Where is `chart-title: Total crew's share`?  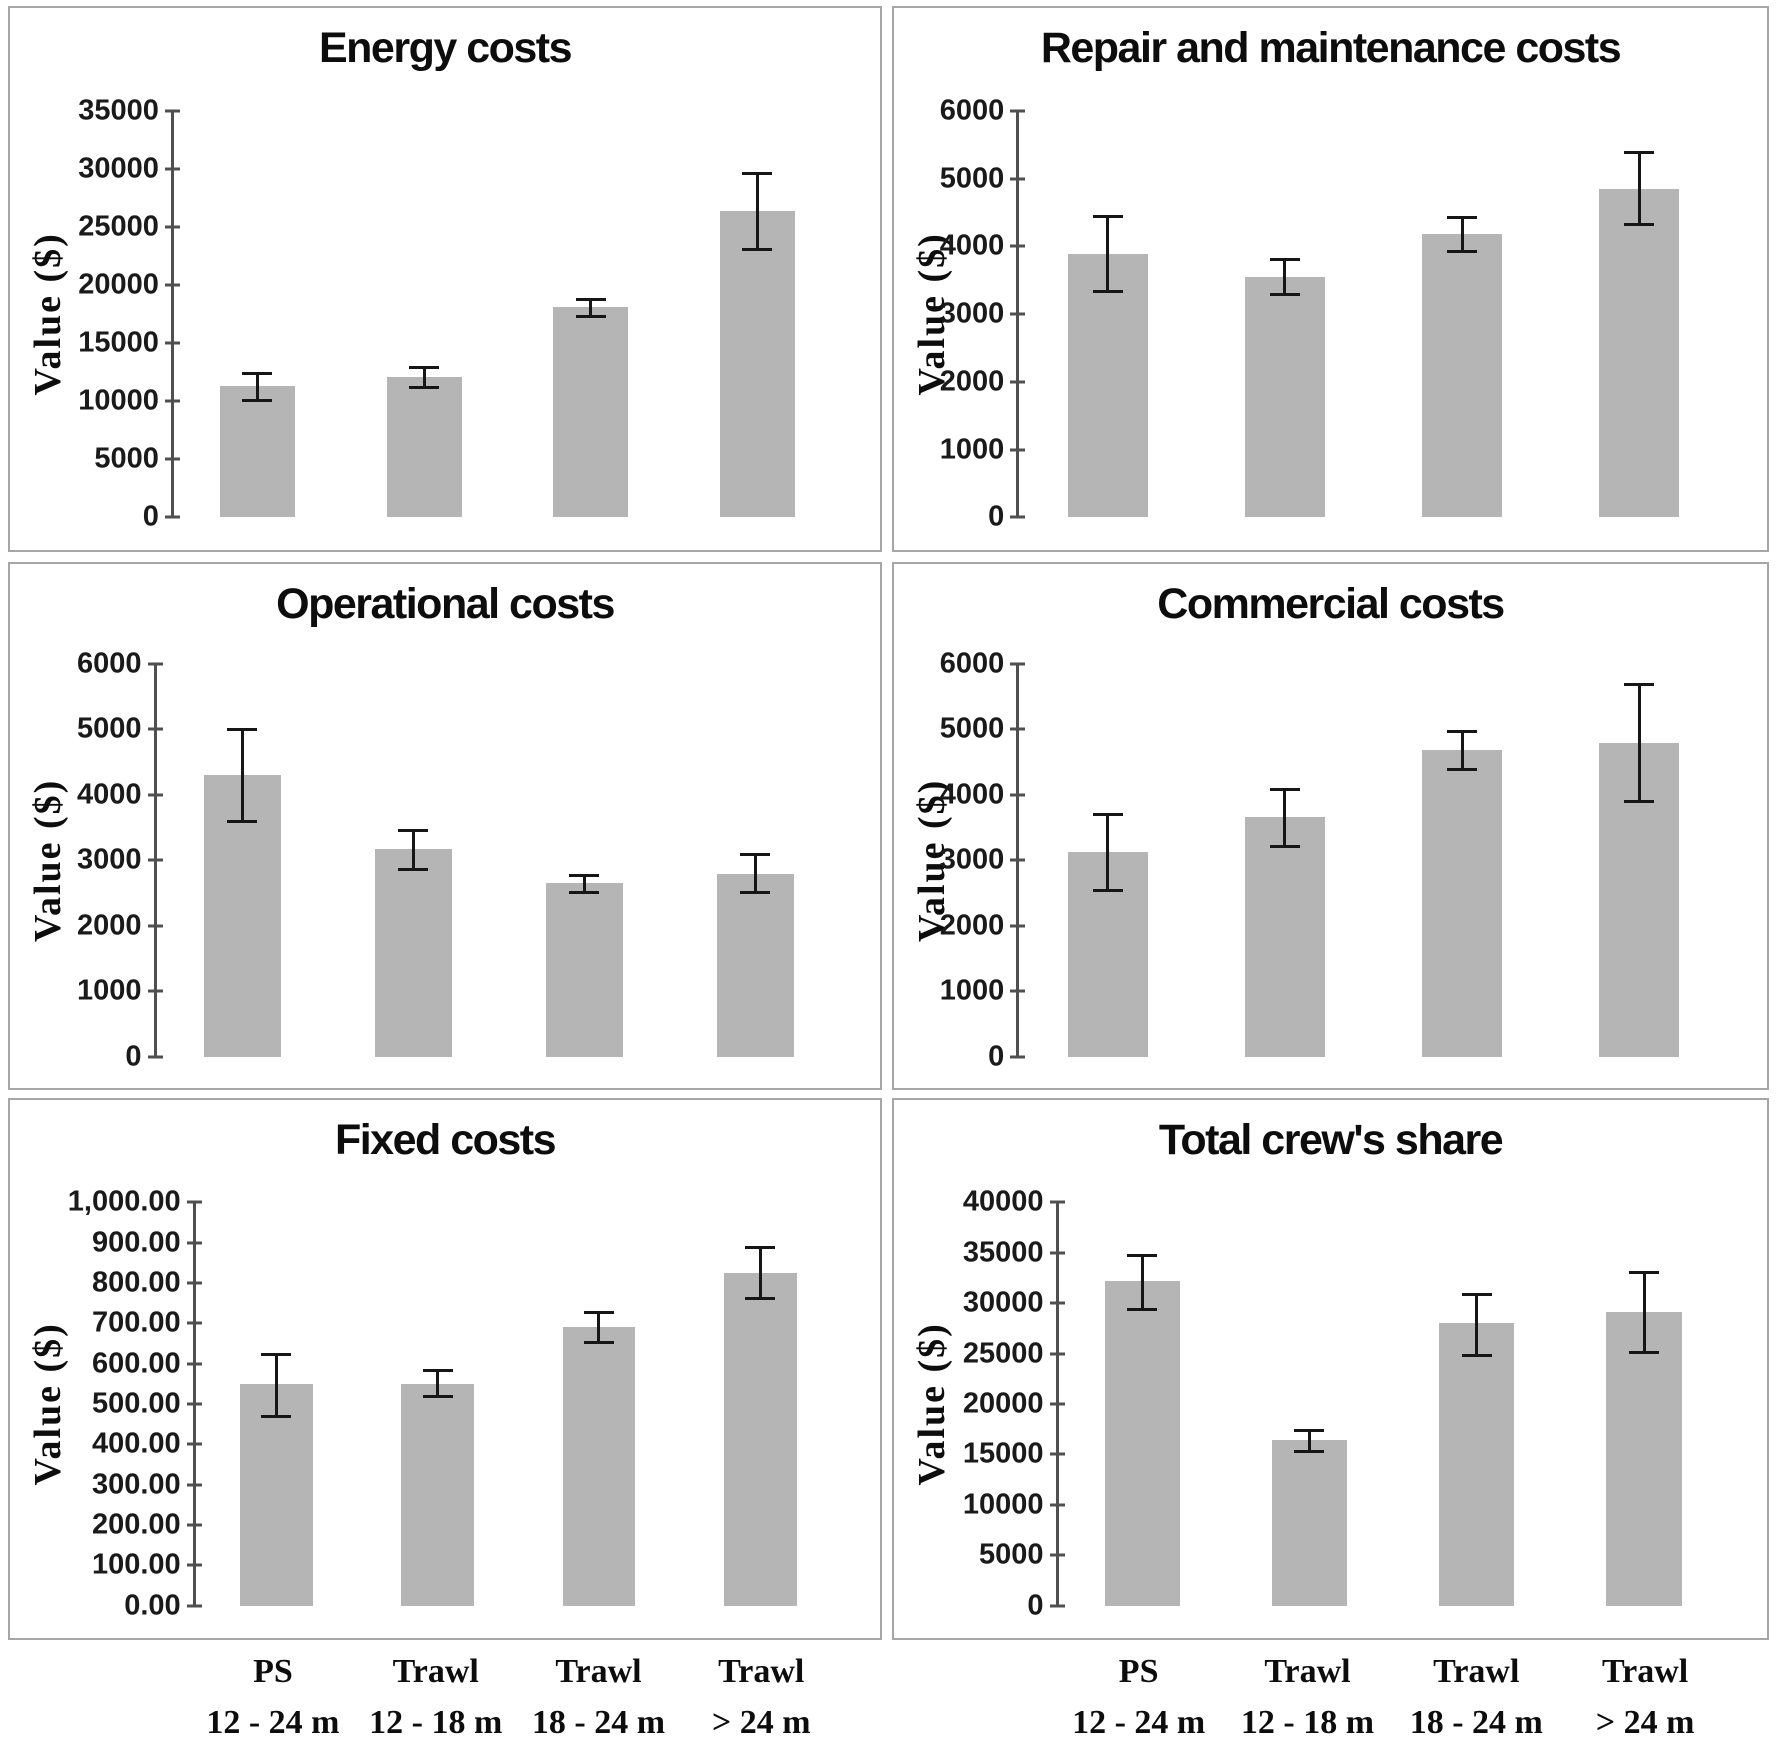 chart-title: Total crew's share is located at coordinates (1331, 1140).